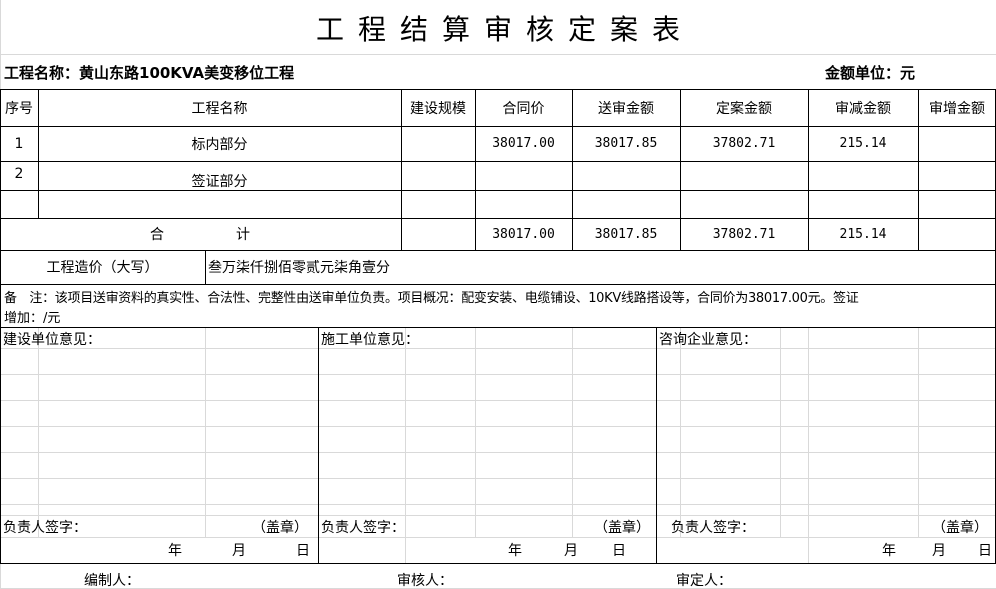 The height and width of the screenshot is (589, 996). I want to click on header-scale: 建设规模, so click(438, 108).